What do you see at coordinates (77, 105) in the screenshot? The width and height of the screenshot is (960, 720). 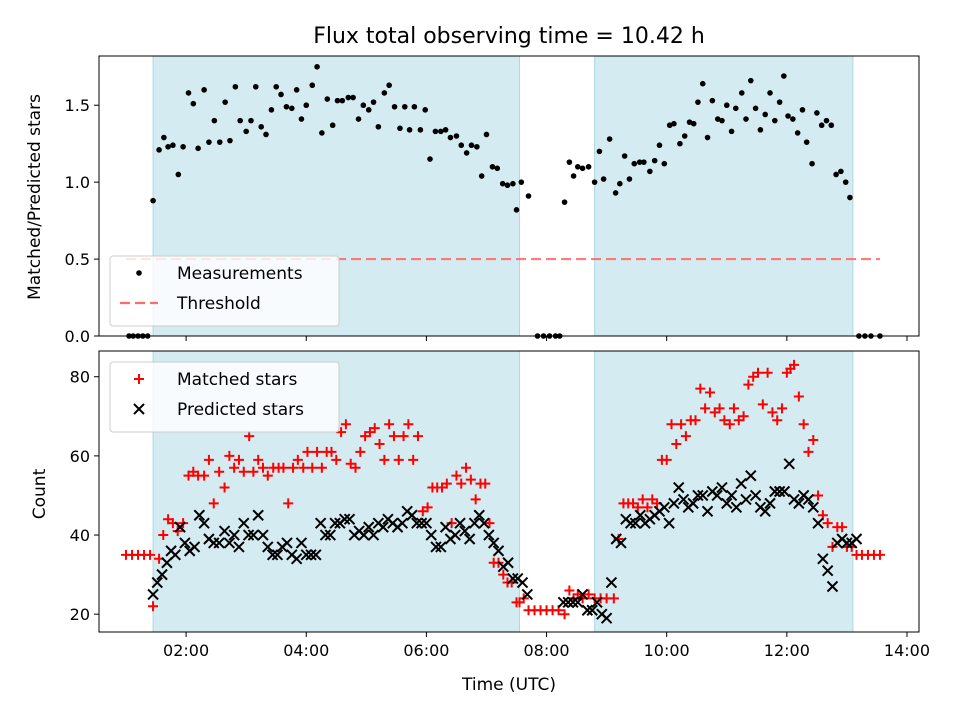 I see `y-tick-label: 1.5` at bounding box center [77, 105].